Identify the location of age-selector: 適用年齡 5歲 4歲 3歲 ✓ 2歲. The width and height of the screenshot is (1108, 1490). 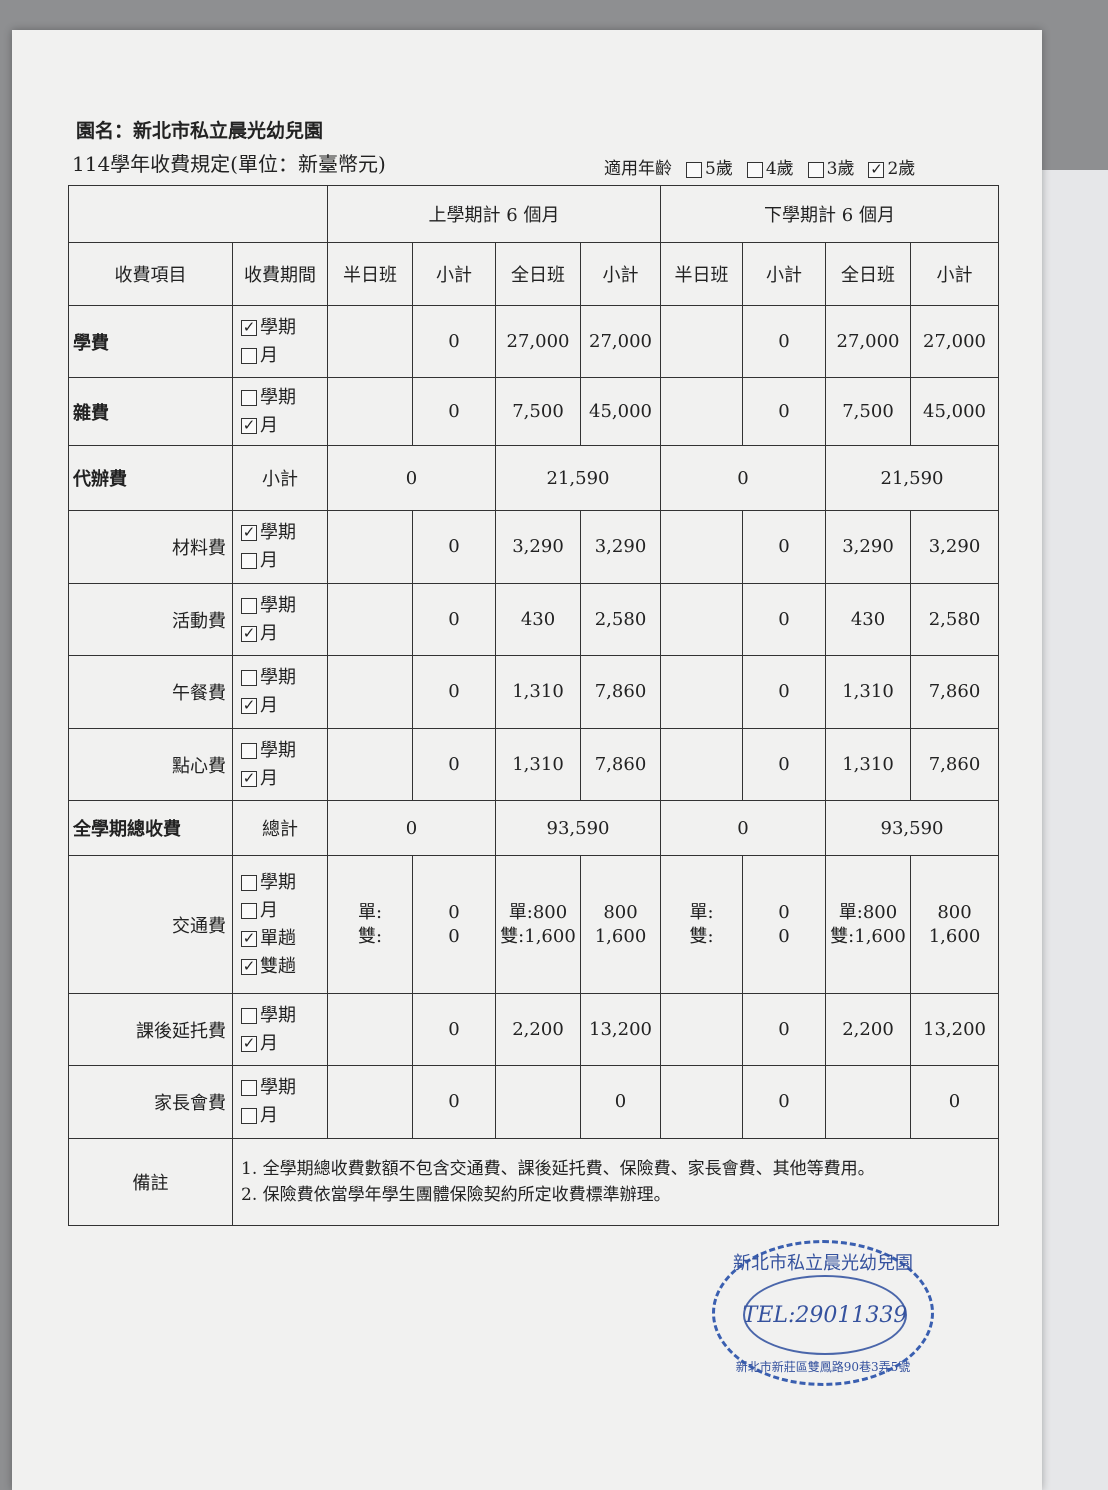
(759, 166).